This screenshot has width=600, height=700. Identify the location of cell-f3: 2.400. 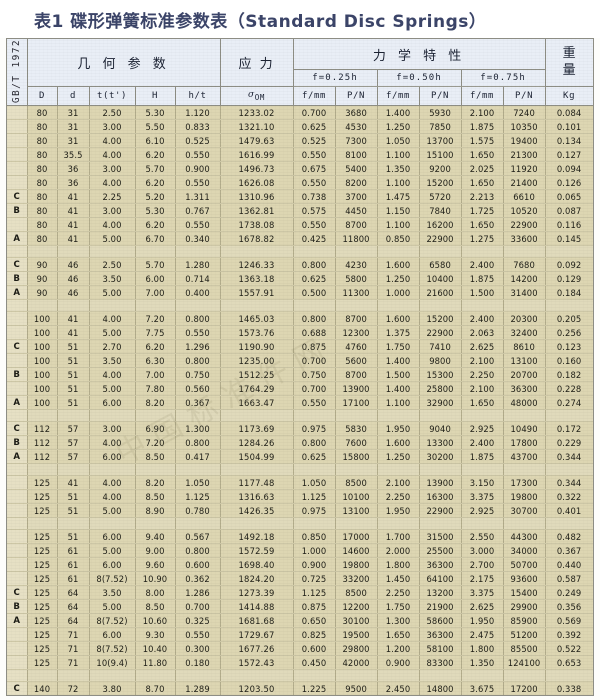
(482, 319).